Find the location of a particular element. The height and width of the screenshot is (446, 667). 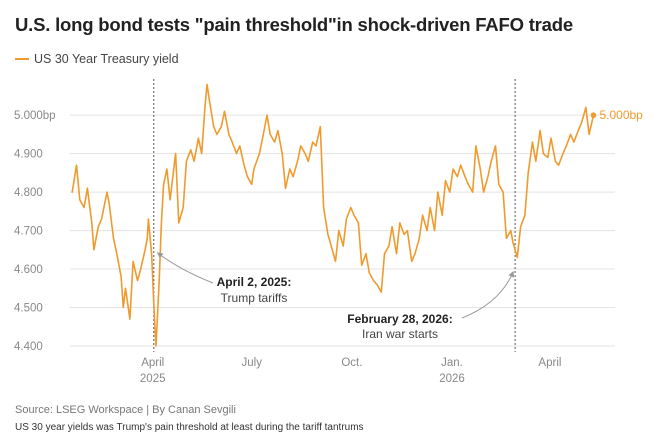

legend: US 30 Year Treasury yield is located at coordinates (97, 59).